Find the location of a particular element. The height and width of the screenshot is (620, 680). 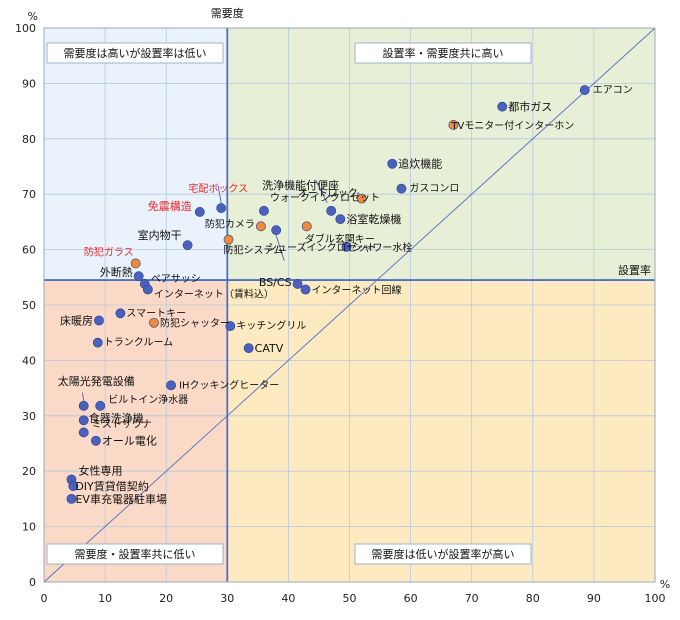

data-label: インターネット回線 is located at coordinates (357, 289).